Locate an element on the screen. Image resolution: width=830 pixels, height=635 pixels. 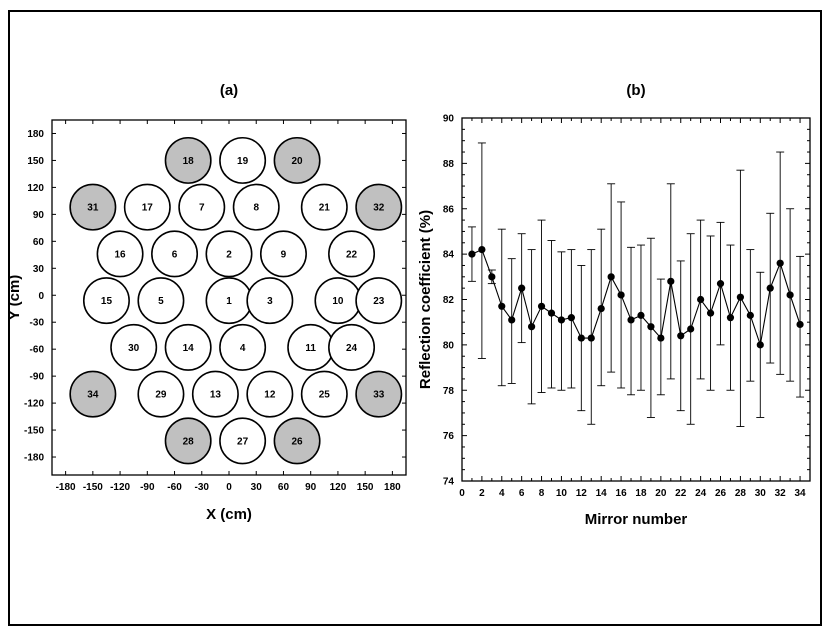
panel-b-label: (b) is located at coordinates (635, 90).